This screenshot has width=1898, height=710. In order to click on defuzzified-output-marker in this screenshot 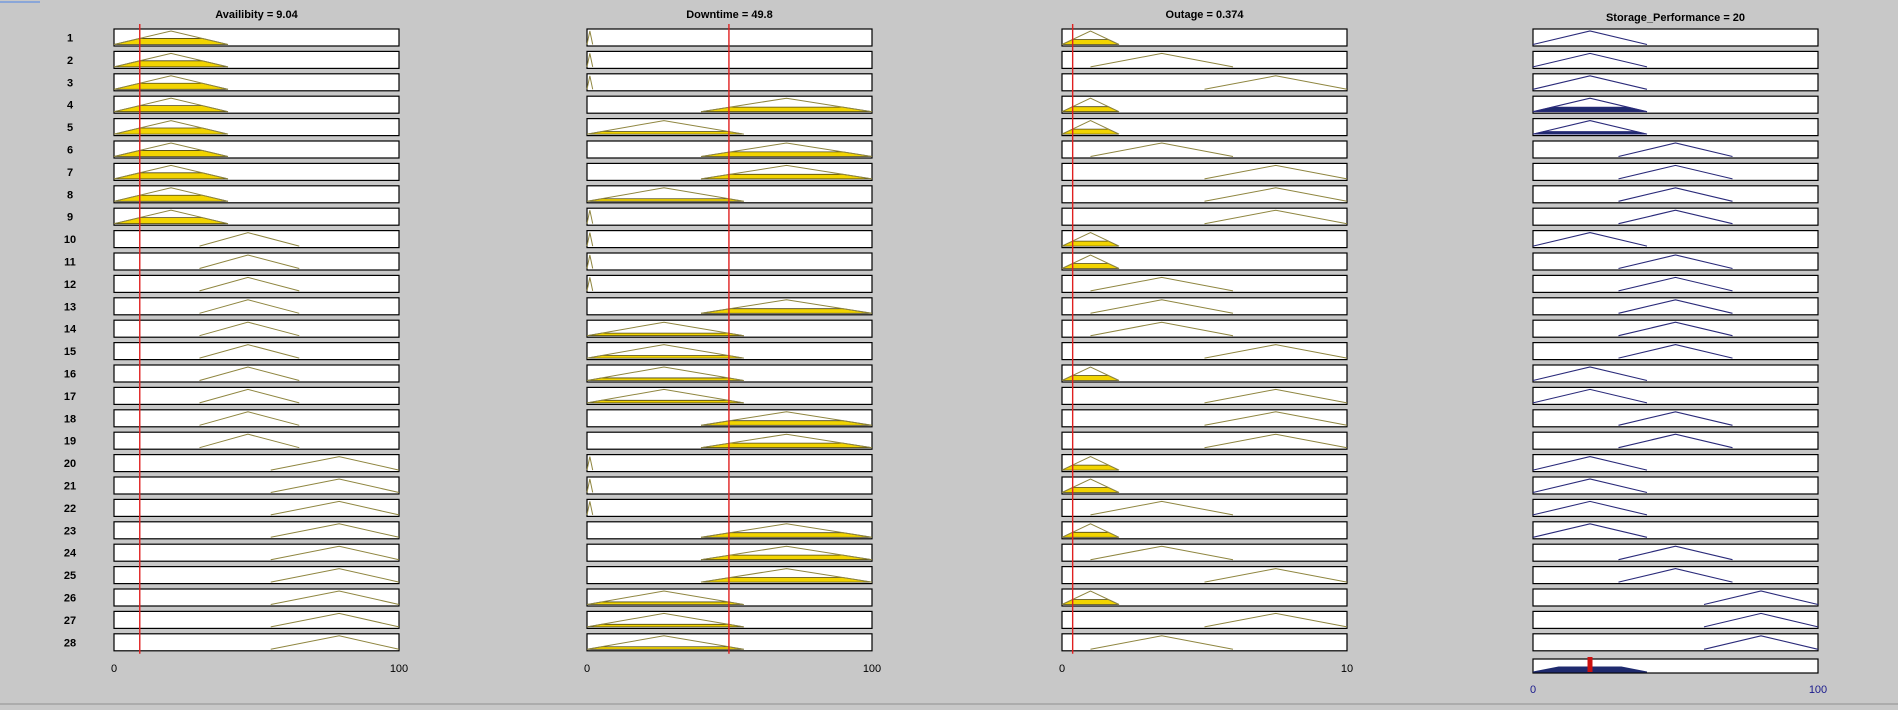, I will do `click(1590, 664)`.